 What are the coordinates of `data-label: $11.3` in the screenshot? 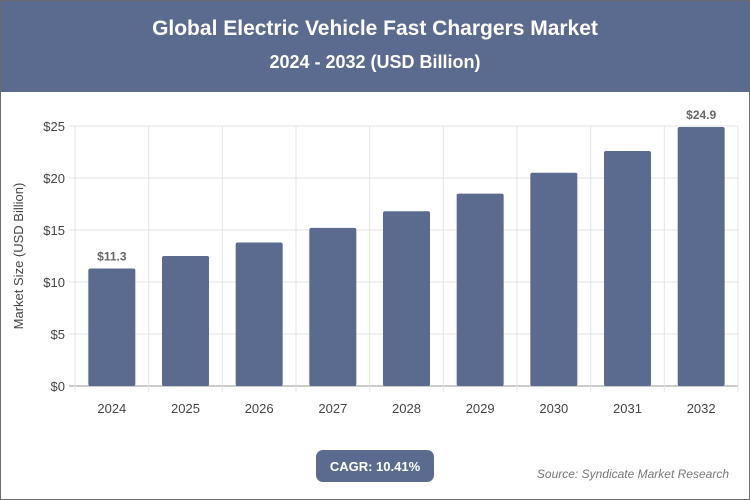 It's located at (112, 256).